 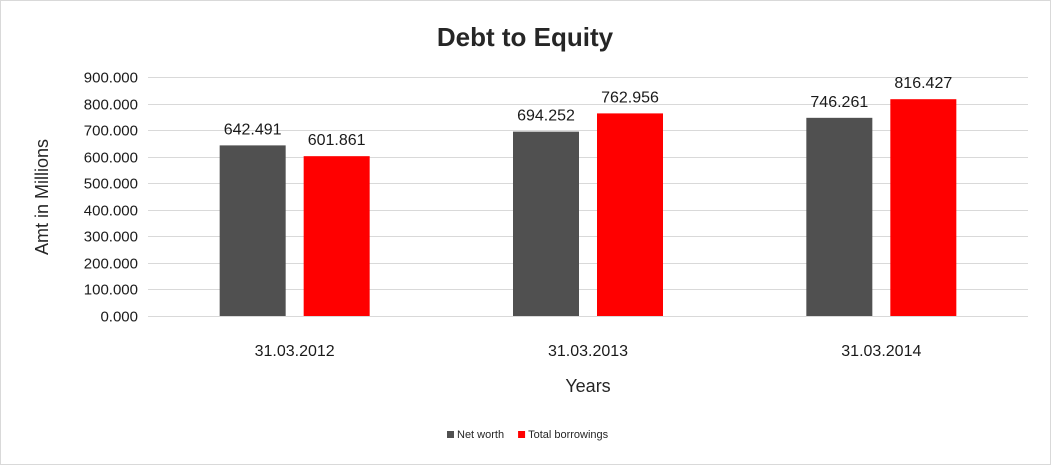 What do you see at coordinates (480, 435) in the screenshot?
I see `legend-label: Net worth` at bounding box center [480, 435].